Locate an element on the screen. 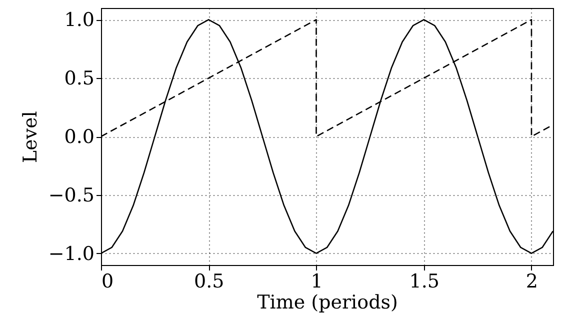 This screenshot has height=320, width=578. y-tick-label: −1.0 is located at coordinates (71, 253).